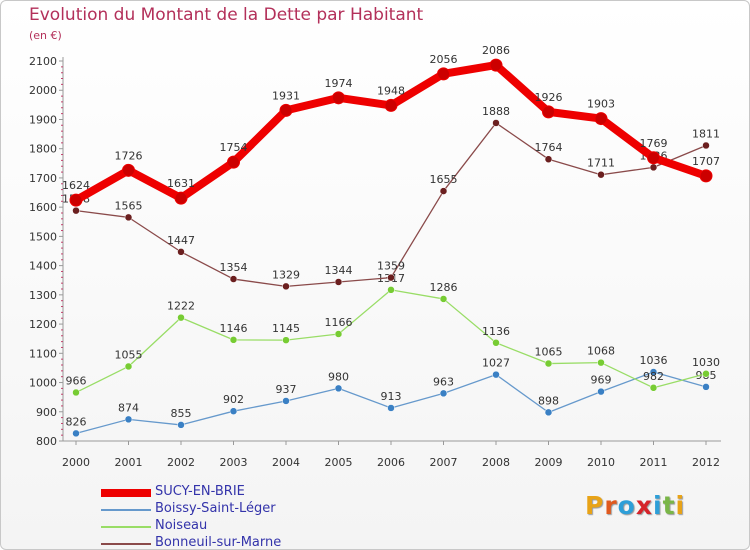 The width and height of the screenshot is (750, 550). Describe the element at coordinates (601, 462) in the screenshot. I see `x-tick-label: 2010` at that location.